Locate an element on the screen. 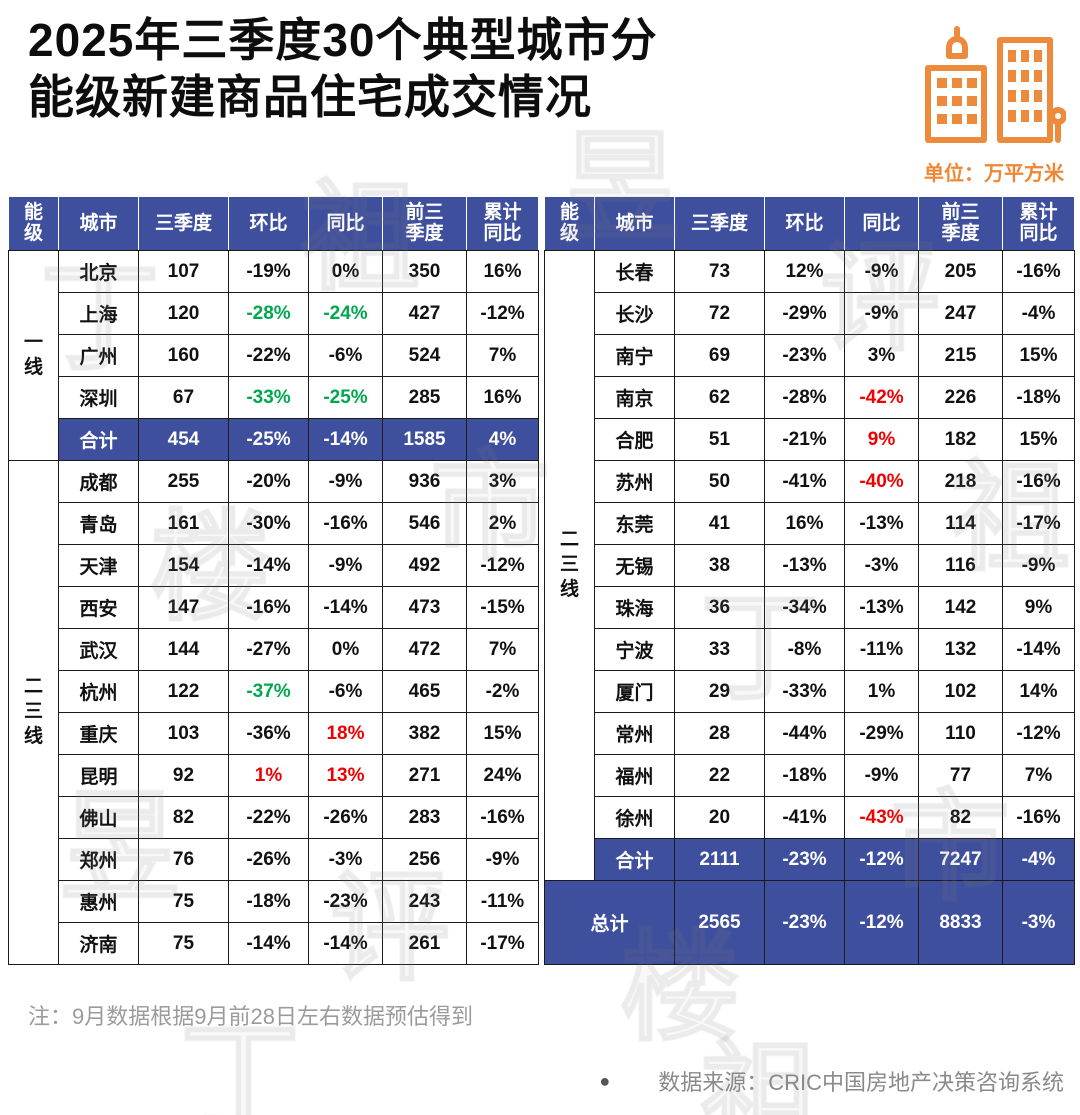  value-cell: -29% is located at coordinates (881, 733).